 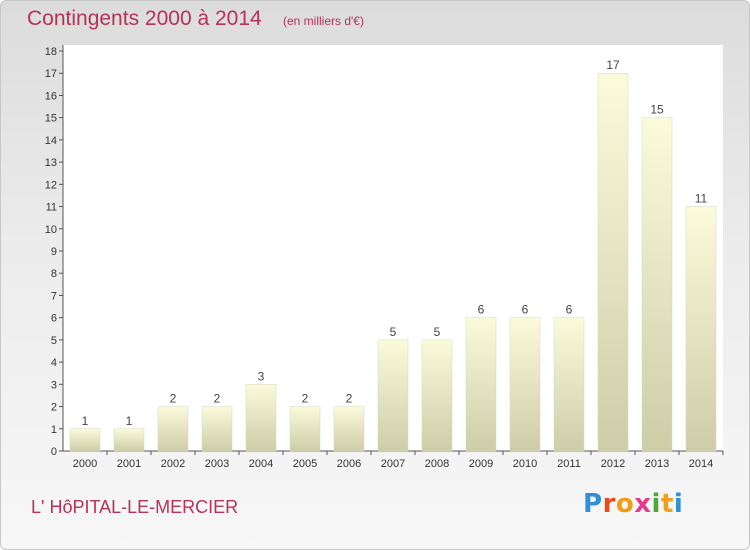 I want to click on y-tick-label: 11, so click(x=51, y=208).